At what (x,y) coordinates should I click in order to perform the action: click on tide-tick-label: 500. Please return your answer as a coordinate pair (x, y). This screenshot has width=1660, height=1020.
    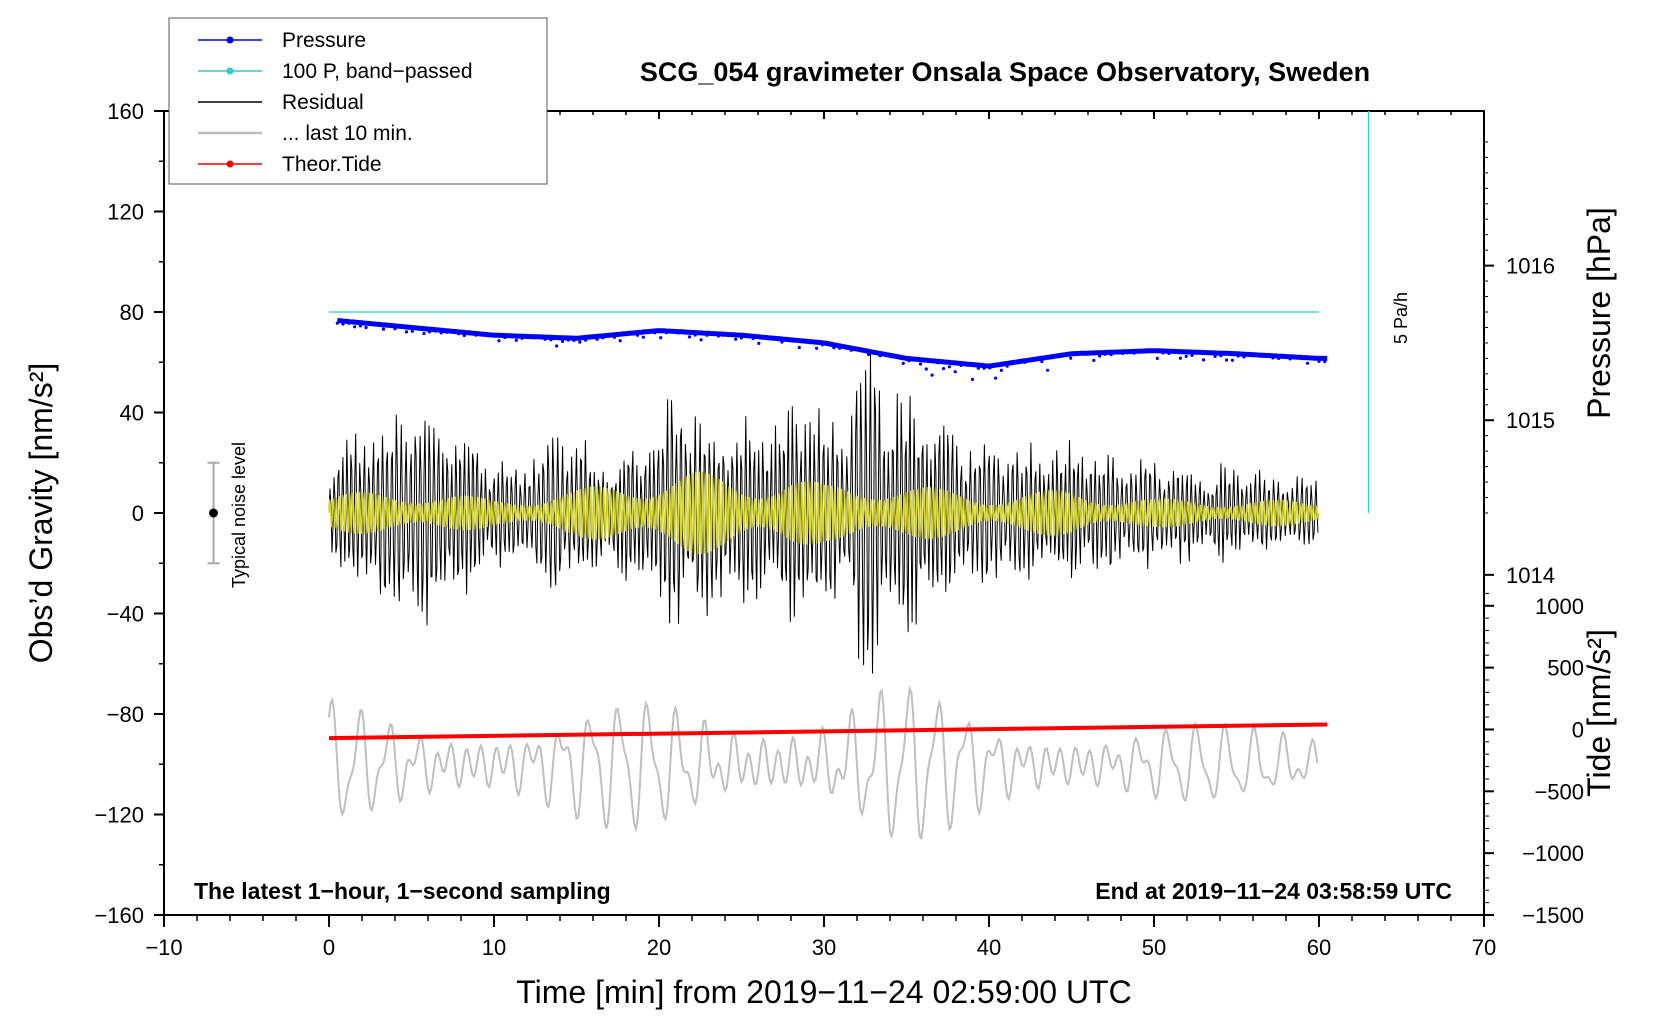
    Looking at the image, I should click on (1565, 668).